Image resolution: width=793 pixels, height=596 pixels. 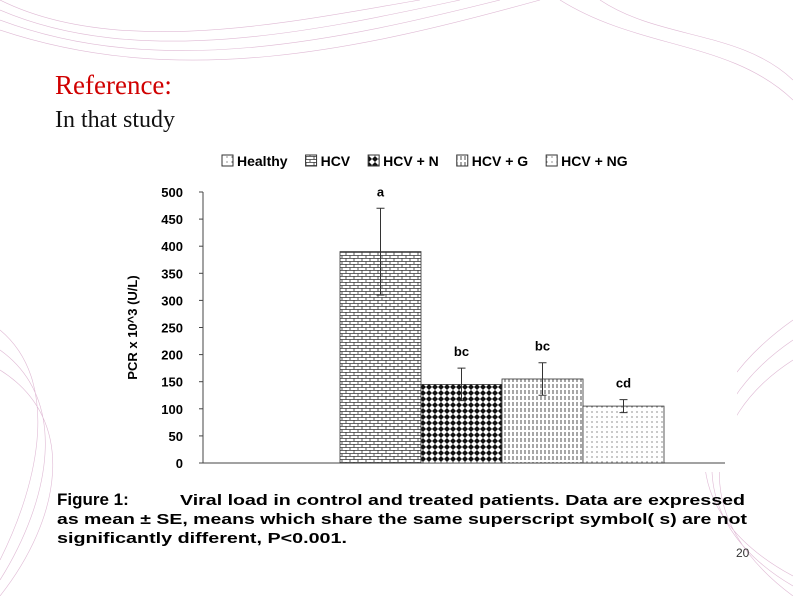 I want to click on legend-label: HCV + G, so click(x=500, y=161).